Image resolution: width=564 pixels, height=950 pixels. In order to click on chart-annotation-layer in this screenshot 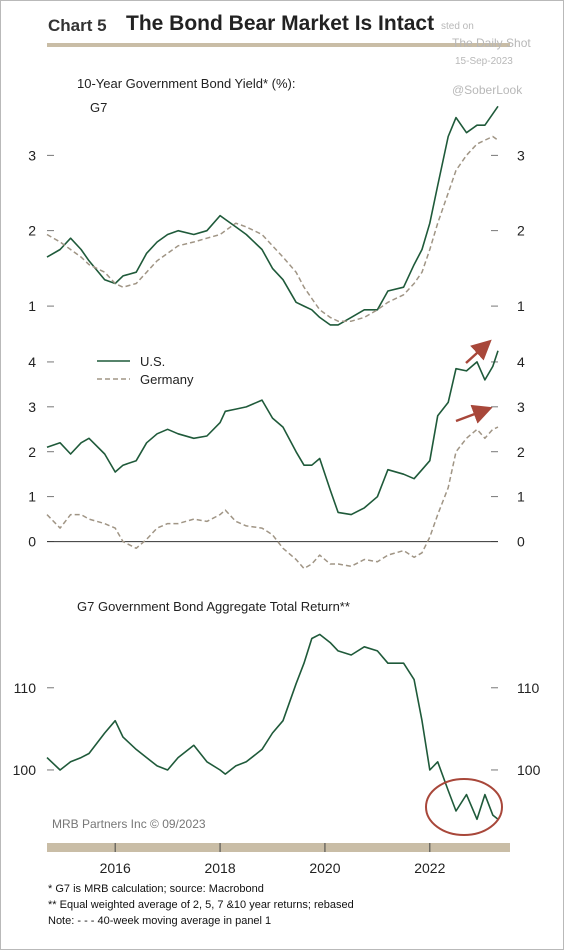, I will do `click(464, 587)`.